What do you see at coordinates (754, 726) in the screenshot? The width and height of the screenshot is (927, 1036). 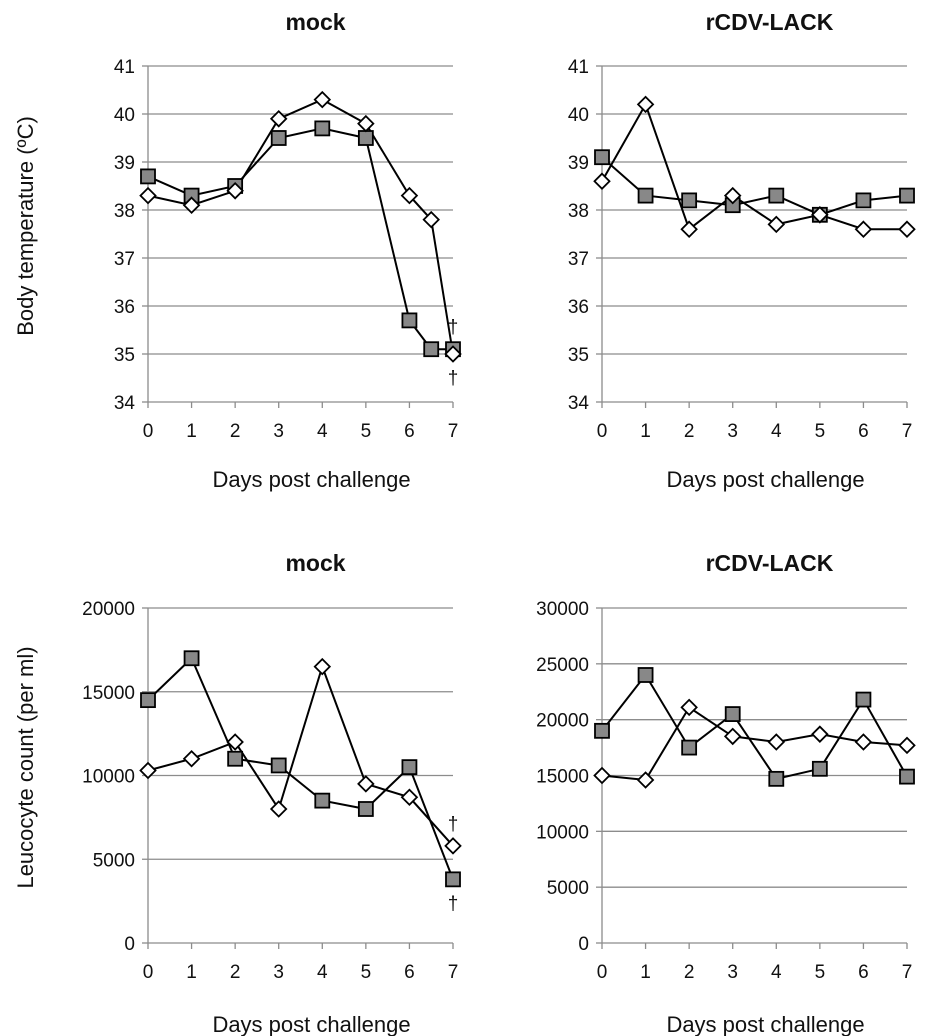 I see `series-line-square` at bounding box center [754, 726].